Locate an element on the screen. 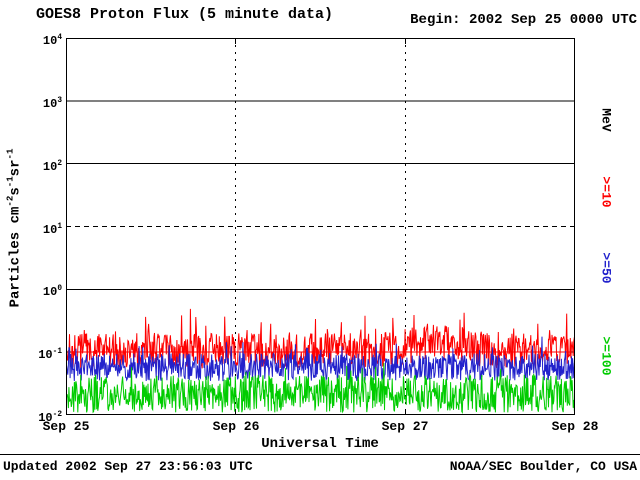 The width and height of the screenshot is (640, 480). y-tick-label: 104 is located at coordinates (52, 41).